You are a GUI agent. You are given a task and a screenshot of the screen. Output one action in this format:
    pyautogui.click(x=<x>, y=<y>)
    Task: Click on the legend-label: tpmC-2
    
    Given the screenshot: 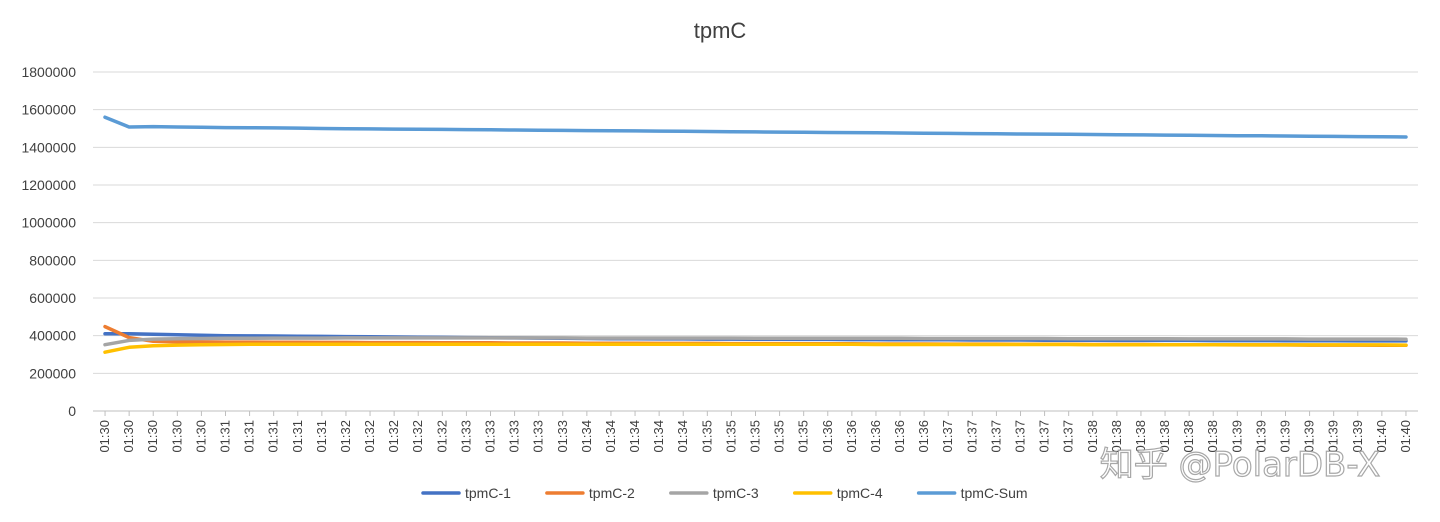 What is the action you would take?
    pyautogui.click(x=612, y=493)
    